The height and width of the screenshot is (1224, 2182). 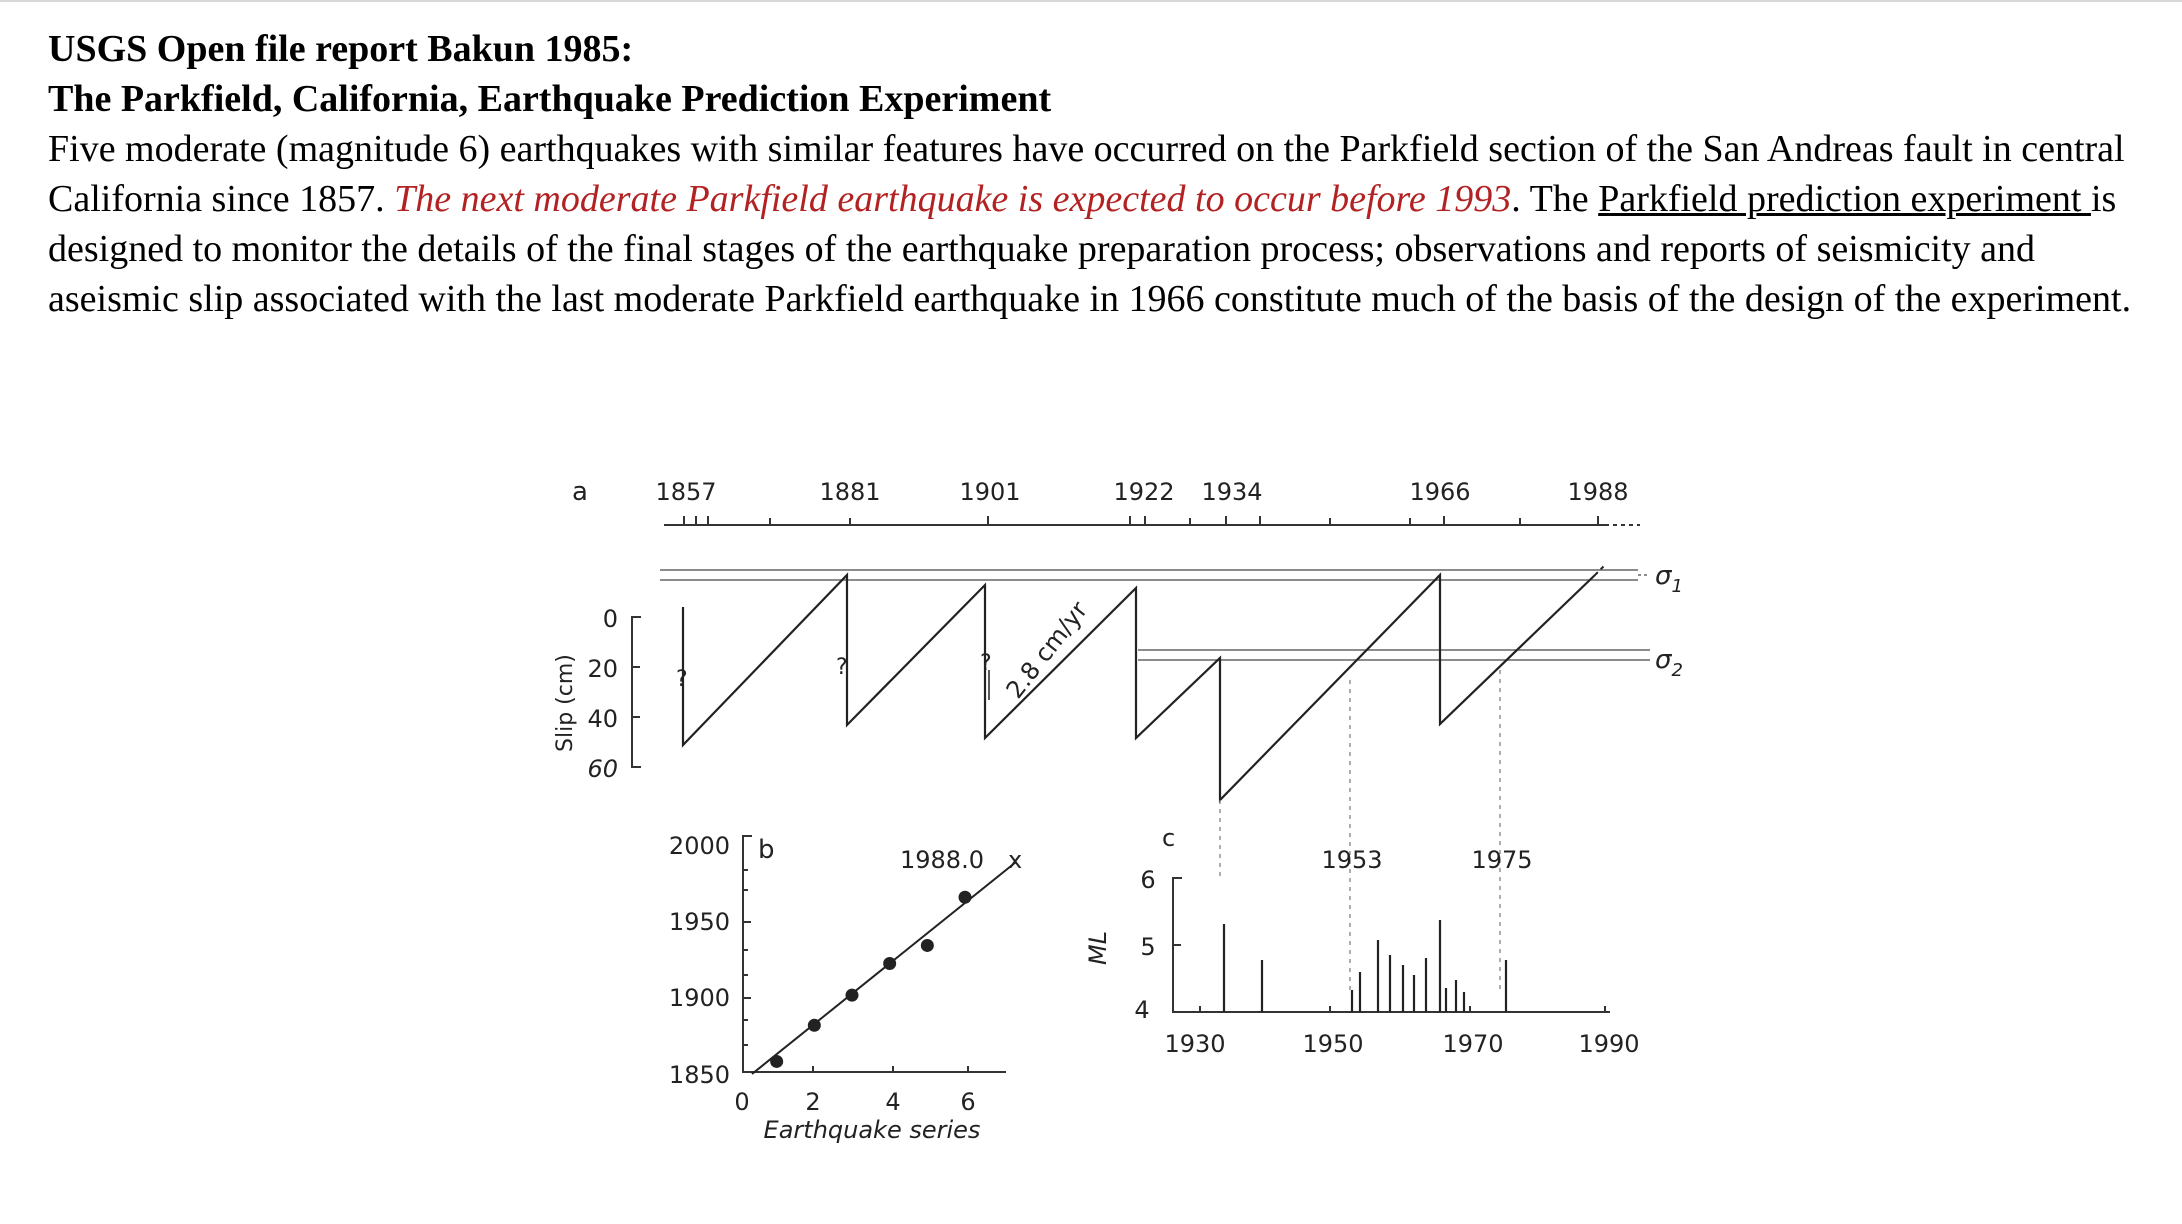 I want to click on question-mark-1: ?, so click(x=682, y=679).